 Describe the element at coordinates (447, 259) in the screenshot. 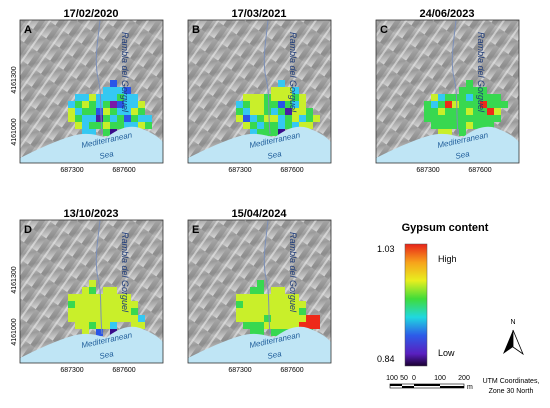

I see `legend-high-label: High` at that location.